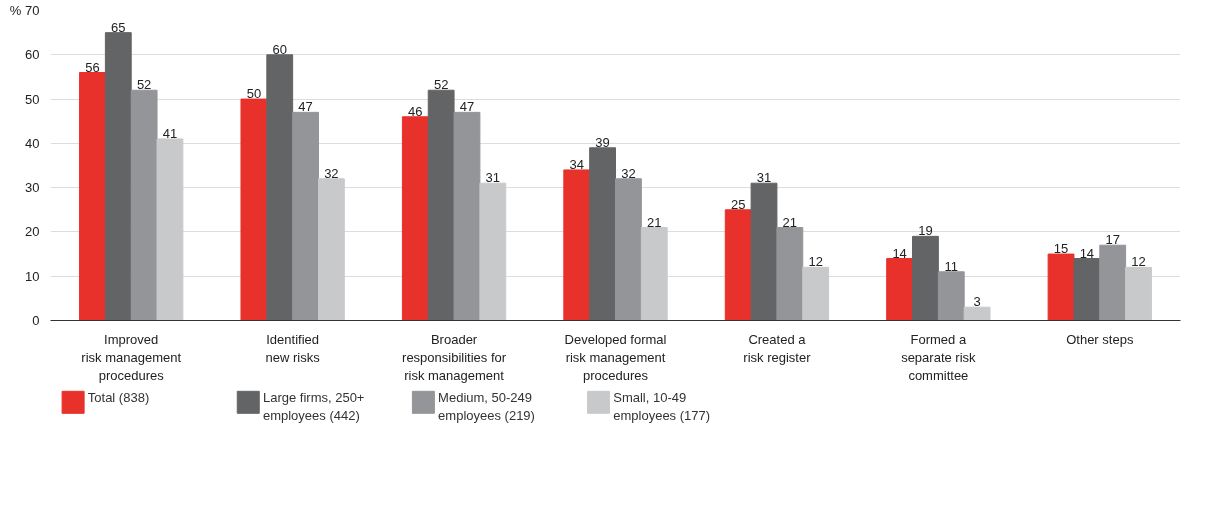 The width and height of the screenshot is (1225, 515). I want to click on x-tick-label: Formed a separate risk committee, so click(939, 357).